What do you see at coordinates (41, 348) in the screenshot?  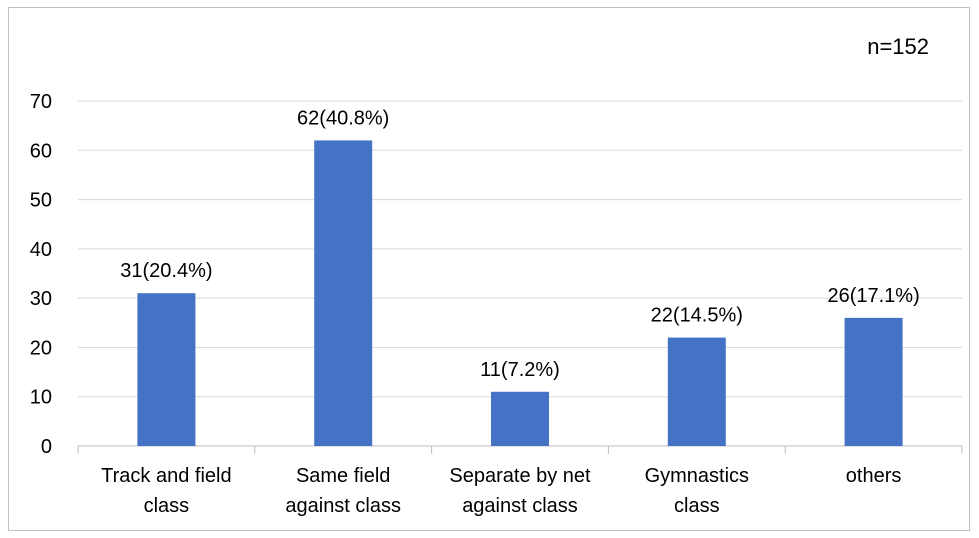 I see `y-tick-label-20: 20` at bounding box center [41, 348].